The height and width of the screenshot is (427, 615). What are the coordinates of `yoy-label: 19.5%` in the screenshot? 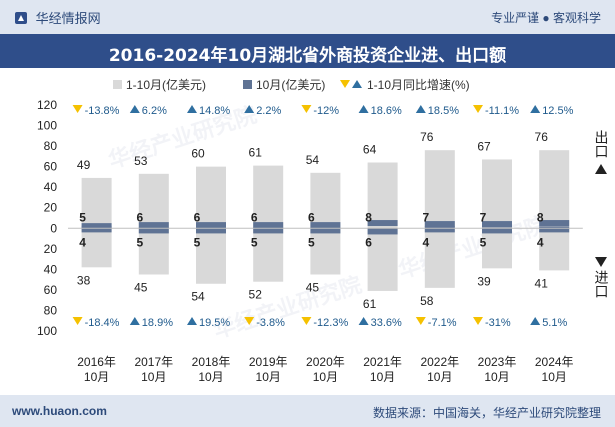 It's located at (214, 323).